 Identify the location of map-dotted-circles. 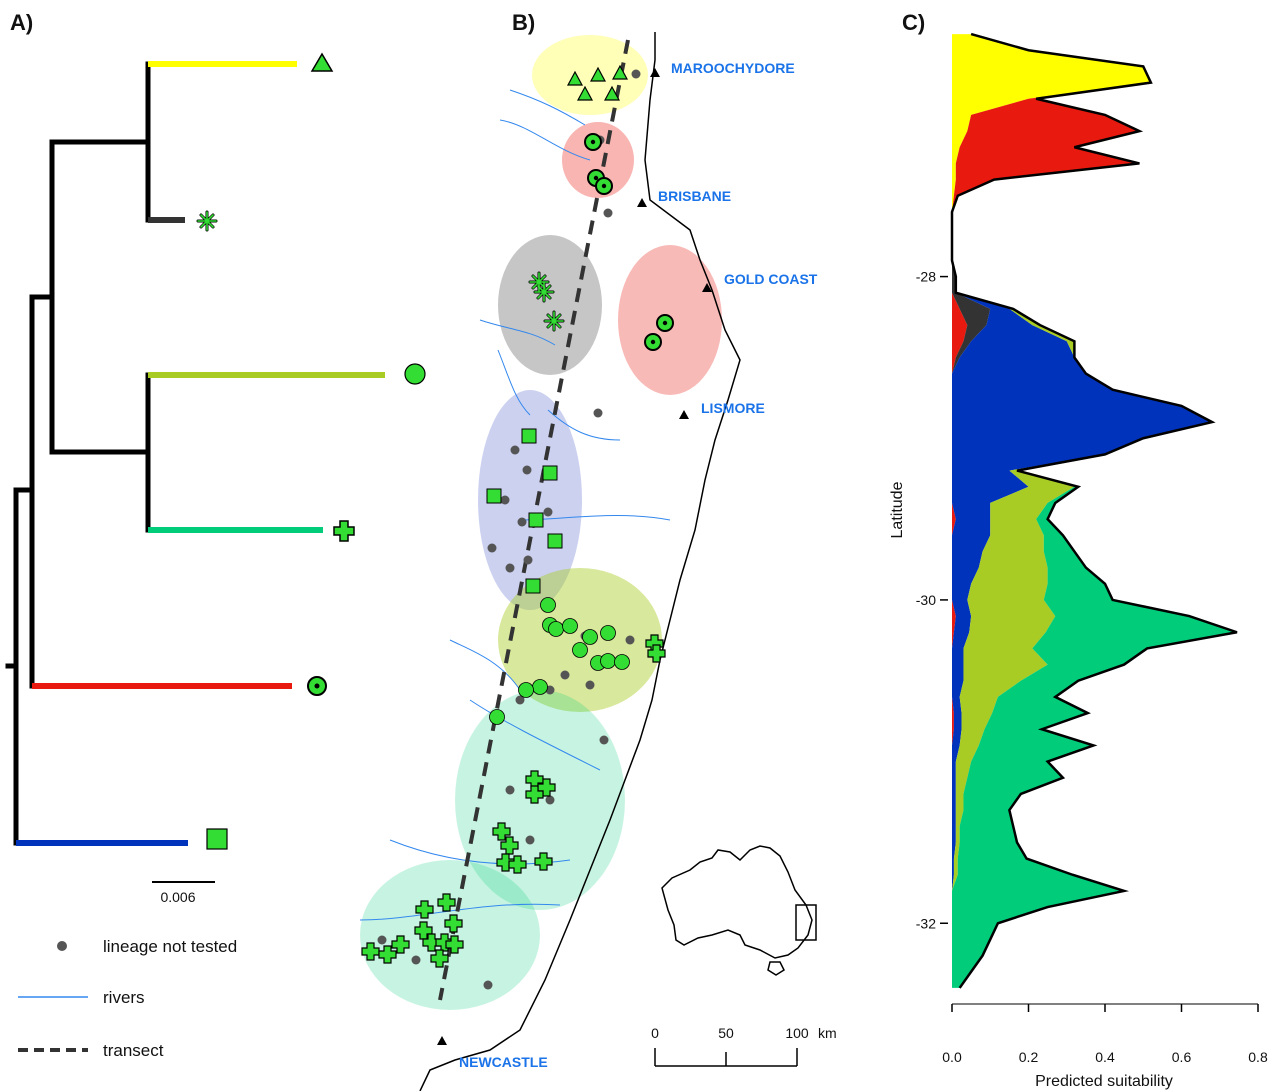
(629, 242).